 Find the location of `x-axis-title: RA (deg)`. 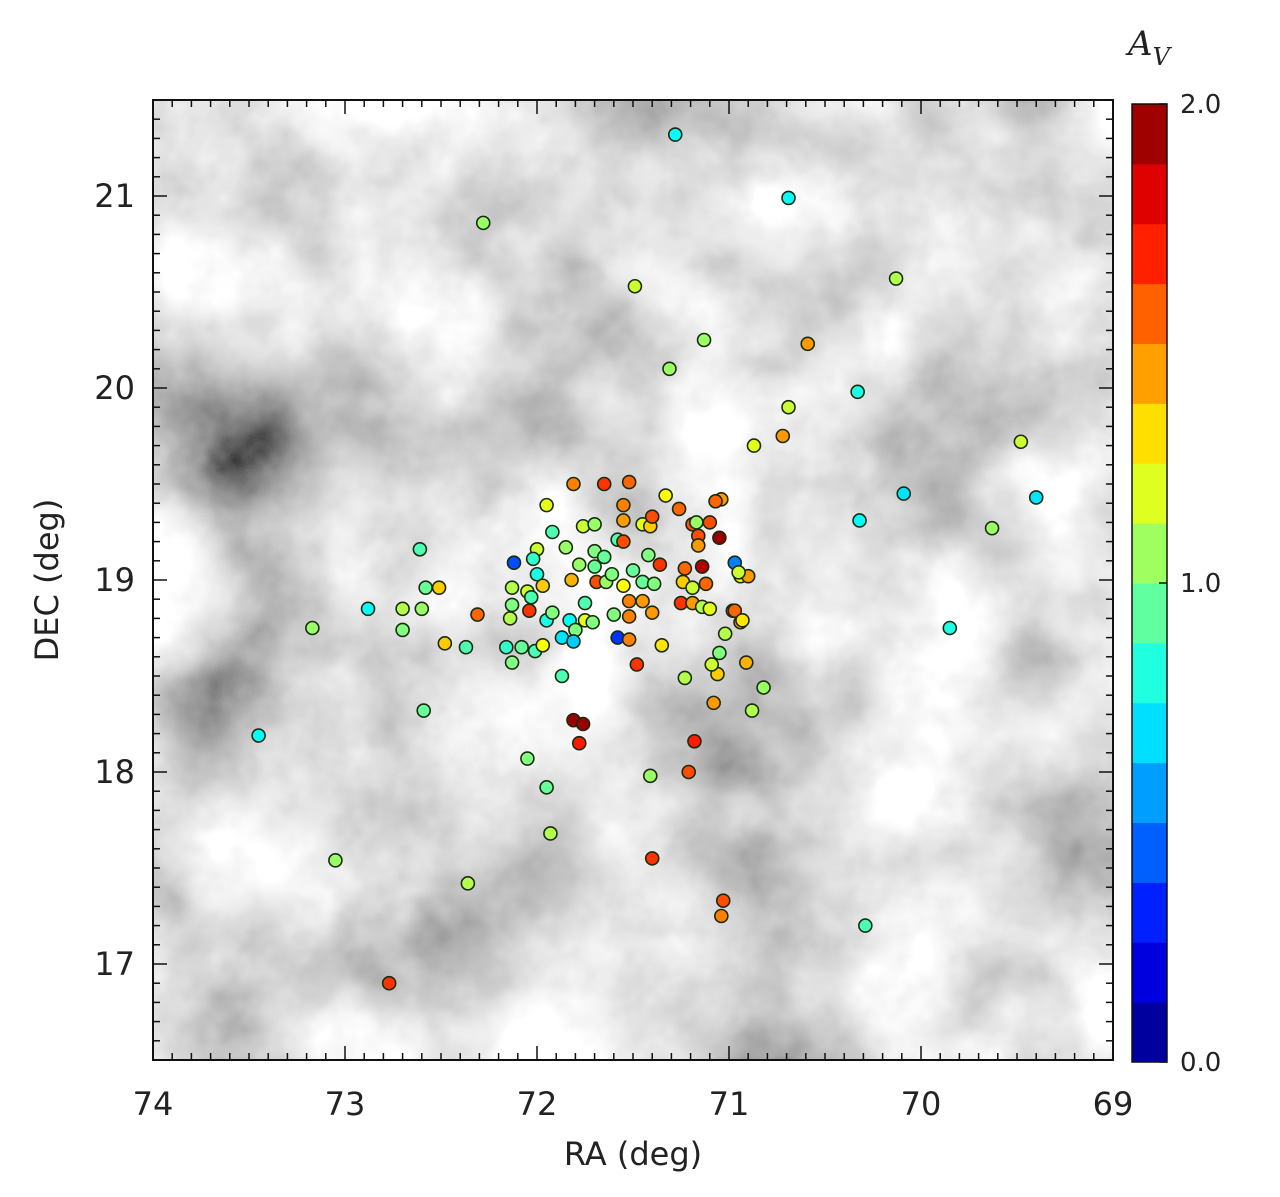

x-axis-title: RA (deg) is located at coordinates (633, 1154).